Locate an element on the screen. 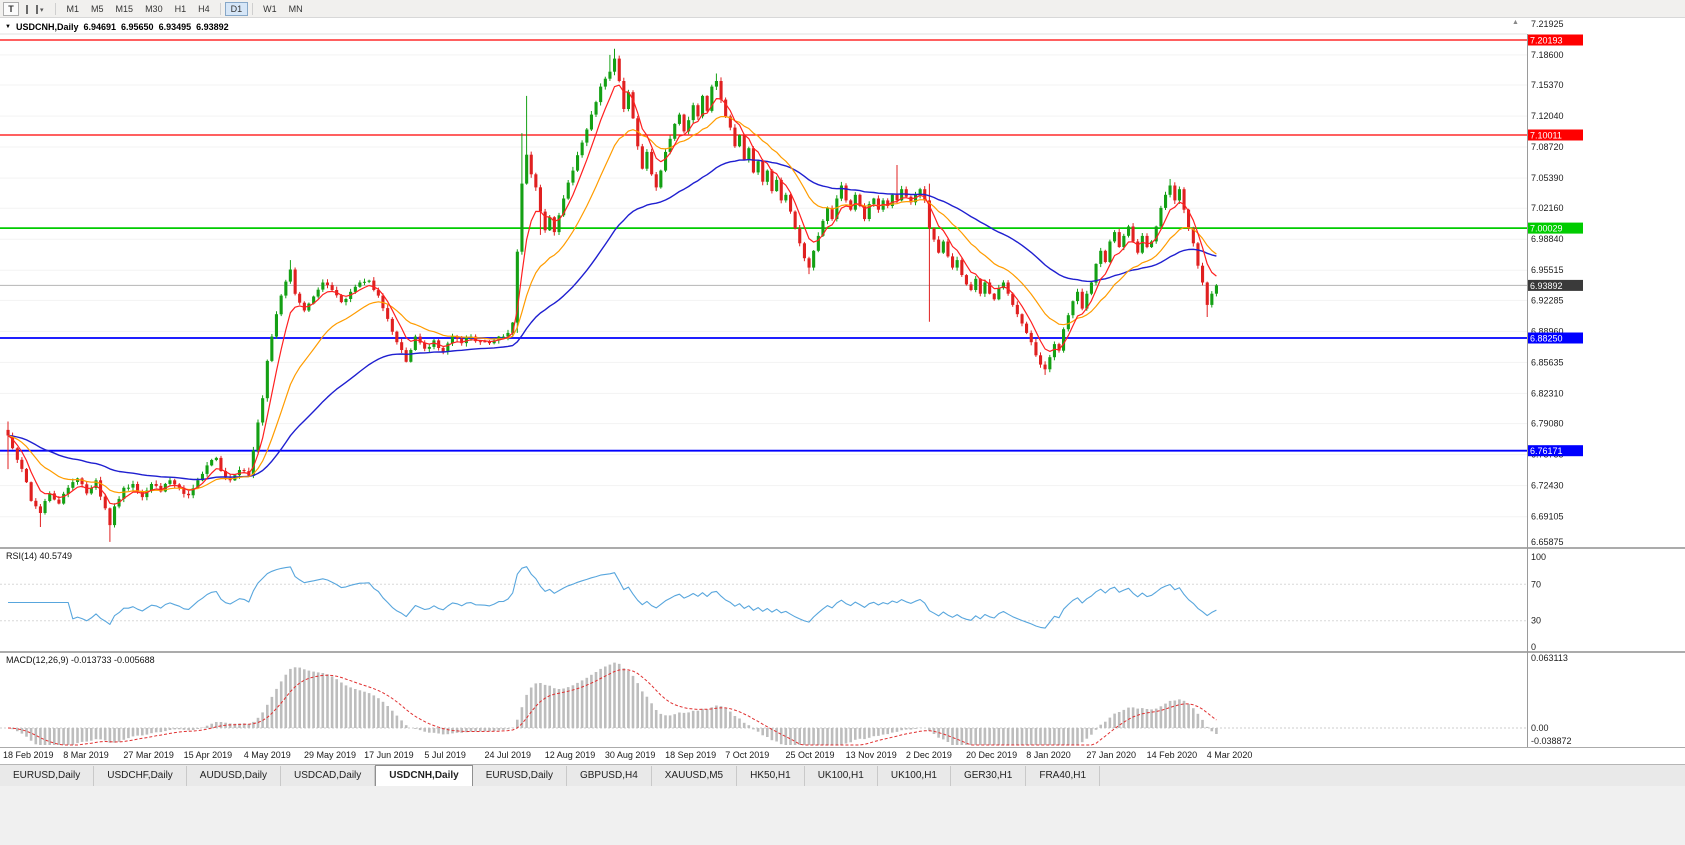  date-label: 15 Apr 2019 is located at coordinates (208, 755).